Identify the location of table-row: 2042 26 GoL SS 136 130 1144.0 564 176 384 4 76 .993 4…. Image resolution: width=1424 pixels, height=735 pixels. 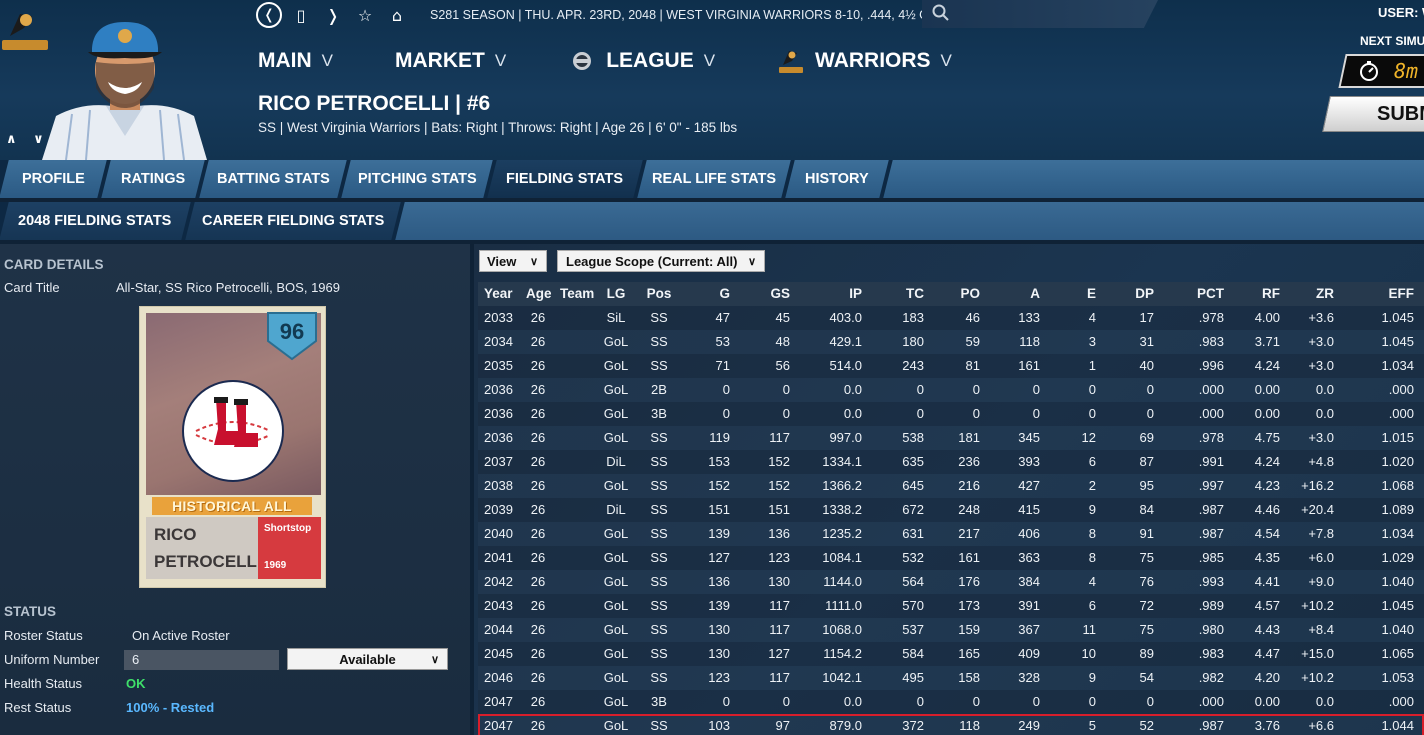
(951, 582).